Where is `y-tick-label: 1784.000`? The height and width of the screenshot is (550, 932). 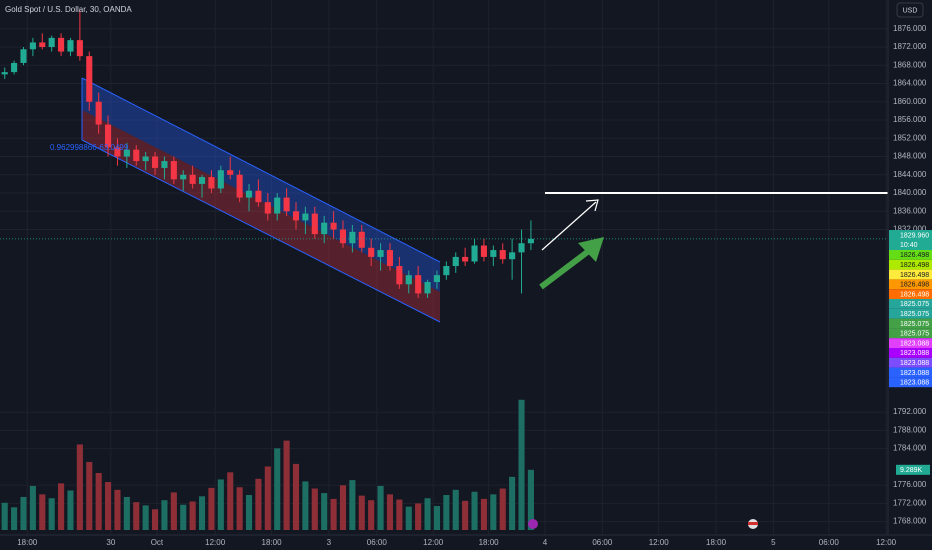 y-tick-label: 1784.000 is located at coordinates (910, 448).